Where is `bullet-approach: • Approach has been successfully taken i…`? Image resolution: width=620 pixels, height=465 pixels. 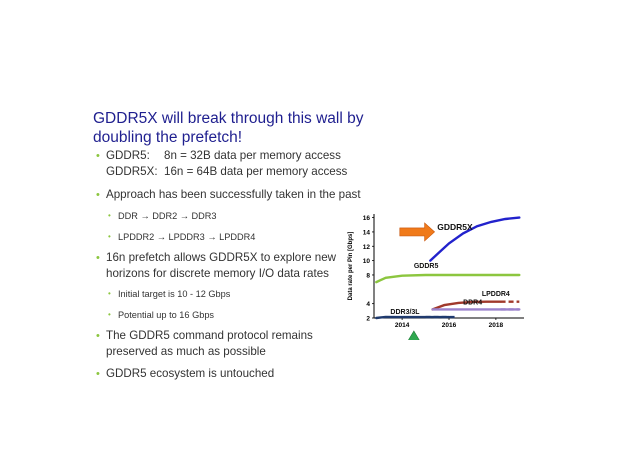
bullet-approach: • Approach has been successfully taken i… is located at coordinates (231, 195).